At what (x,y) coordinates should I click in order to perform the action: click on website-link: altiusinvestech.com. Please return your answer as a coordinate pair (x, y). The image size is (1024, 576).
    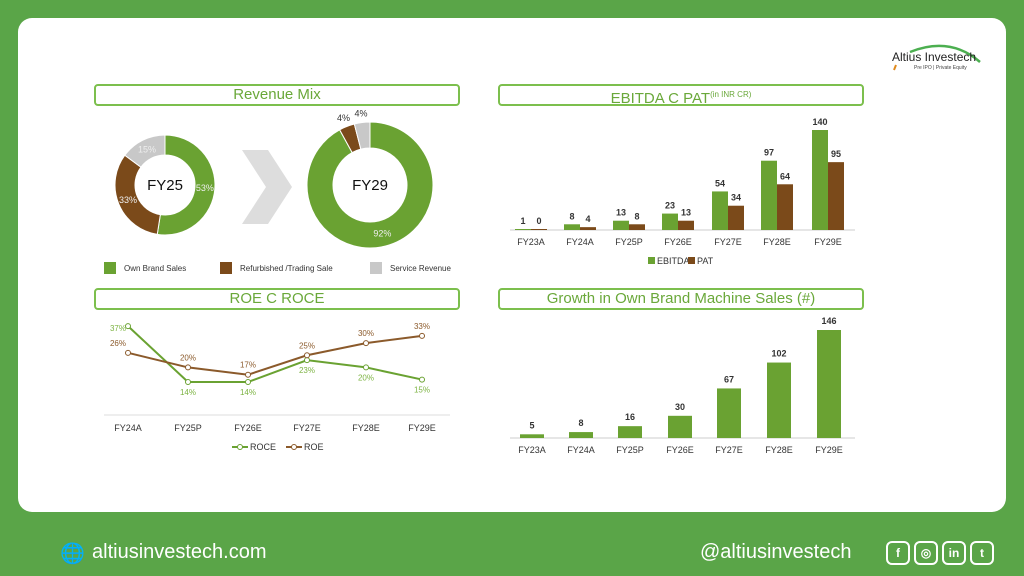
    Looking at the image, I should click on (179, 552).